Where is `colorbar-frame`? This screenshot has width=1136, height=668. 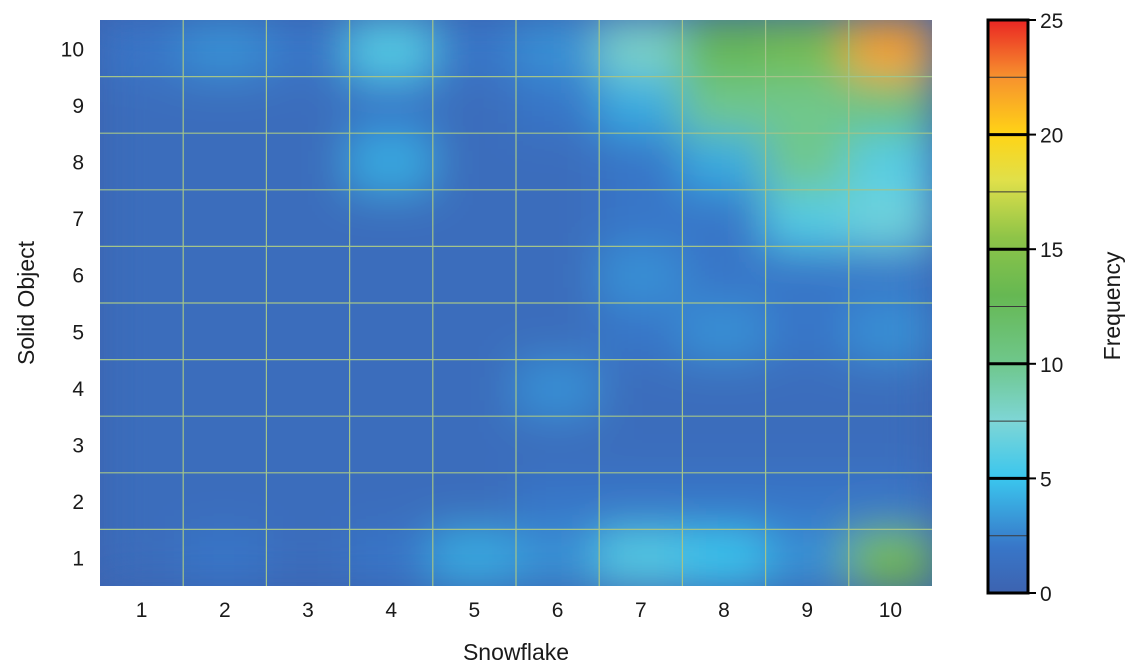 colorbar-frame is located at coordinates (1008, 306).